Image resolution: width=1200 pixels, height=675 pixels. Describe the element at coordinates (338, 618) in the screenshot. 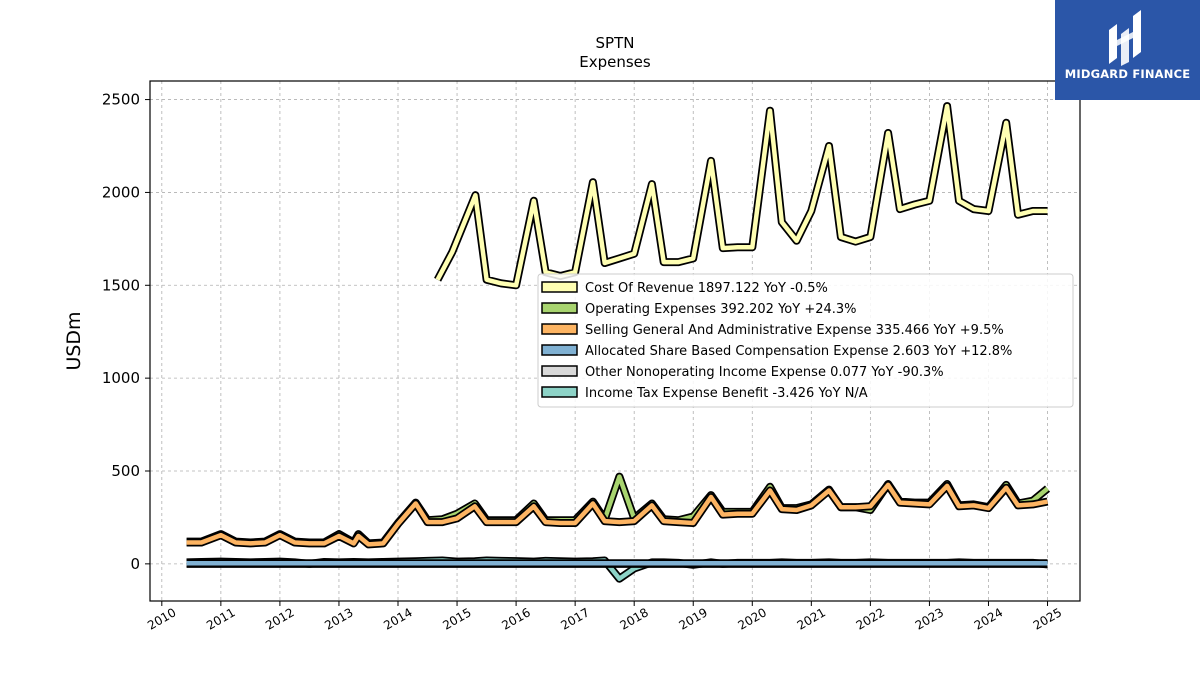

I see `x-tick-label: 2013` at that location.